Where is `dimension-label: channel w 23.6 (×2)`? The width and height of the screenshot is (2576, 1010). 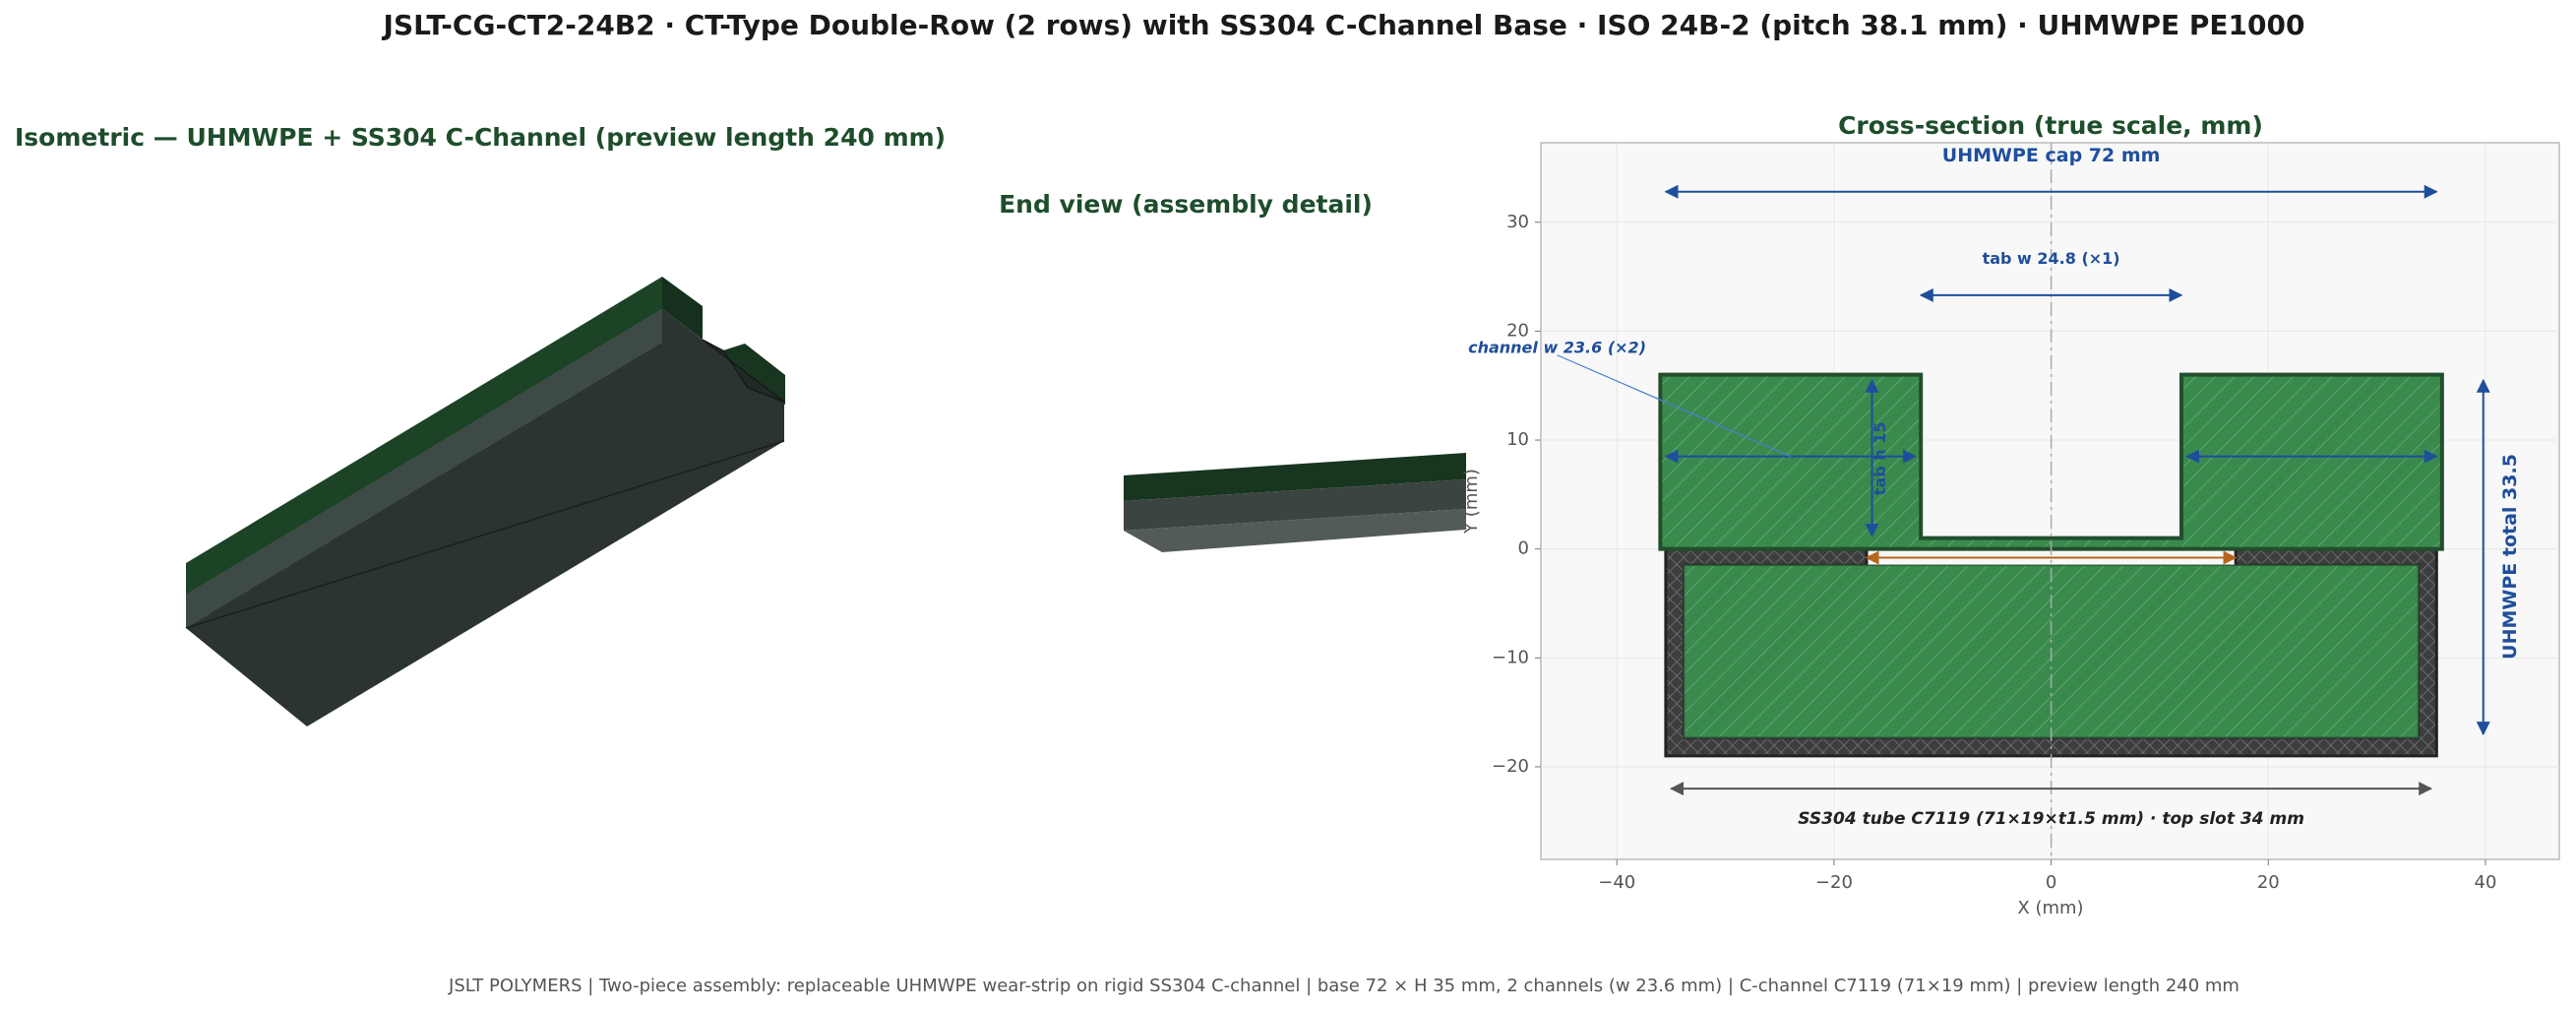 dimension-label: channel w 23.6 (×2) is located at coordinates (1557, 348).